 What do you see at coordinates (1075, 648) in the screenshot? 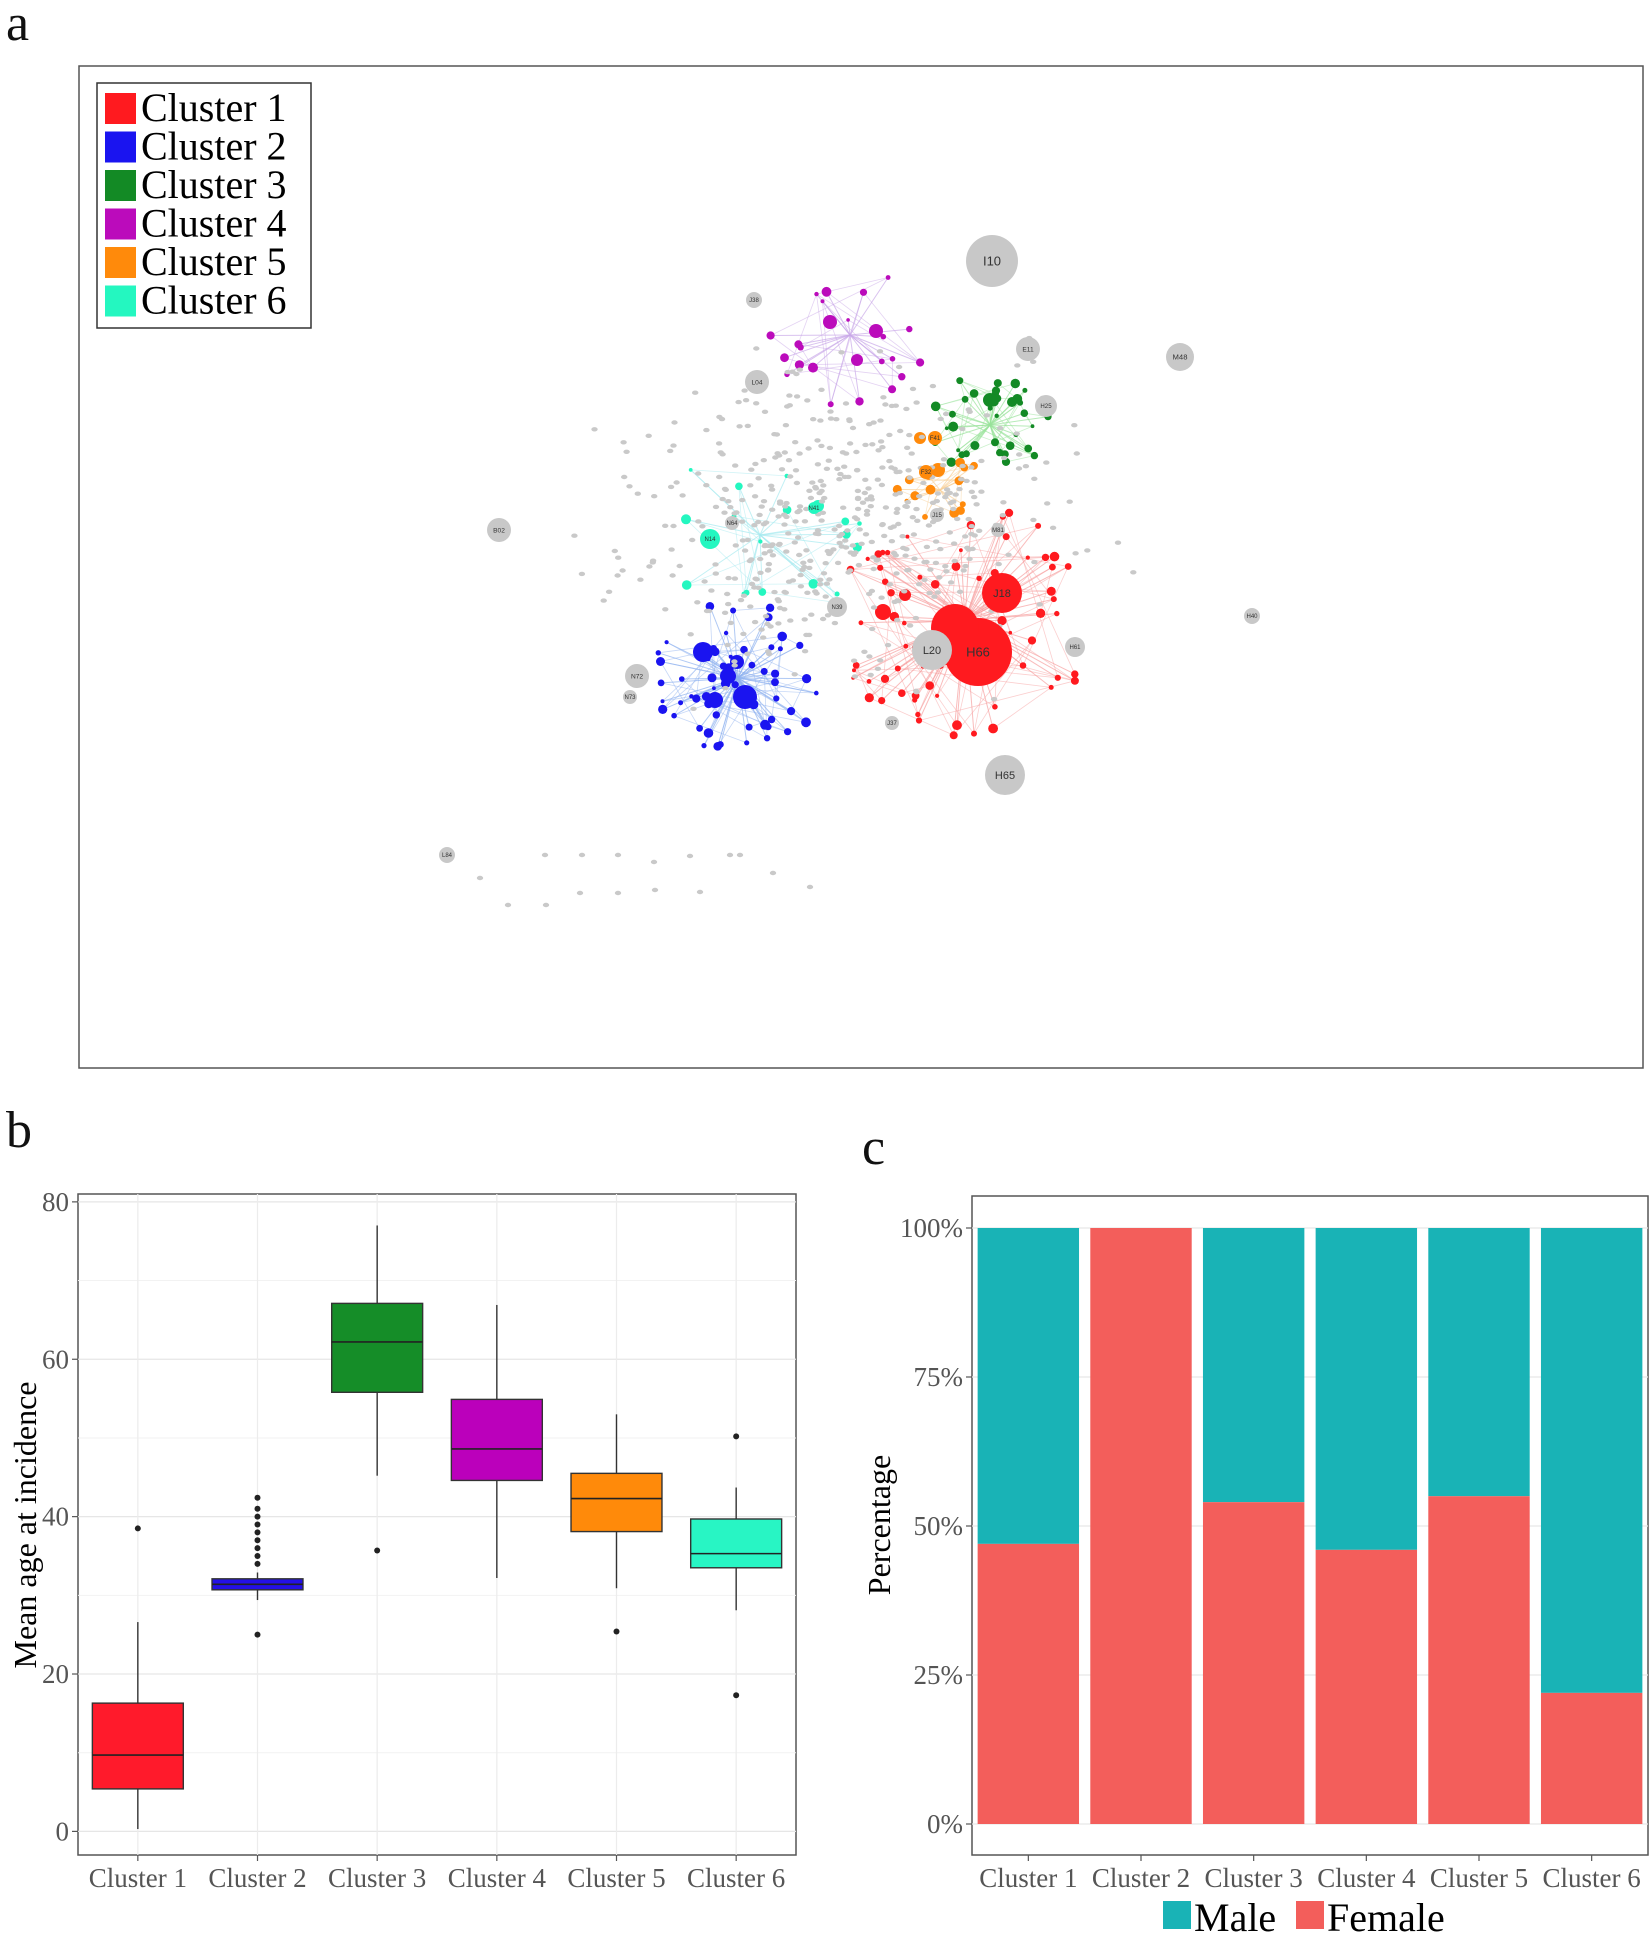
I see `node-label: H61` at bounding box center [1075, 648].